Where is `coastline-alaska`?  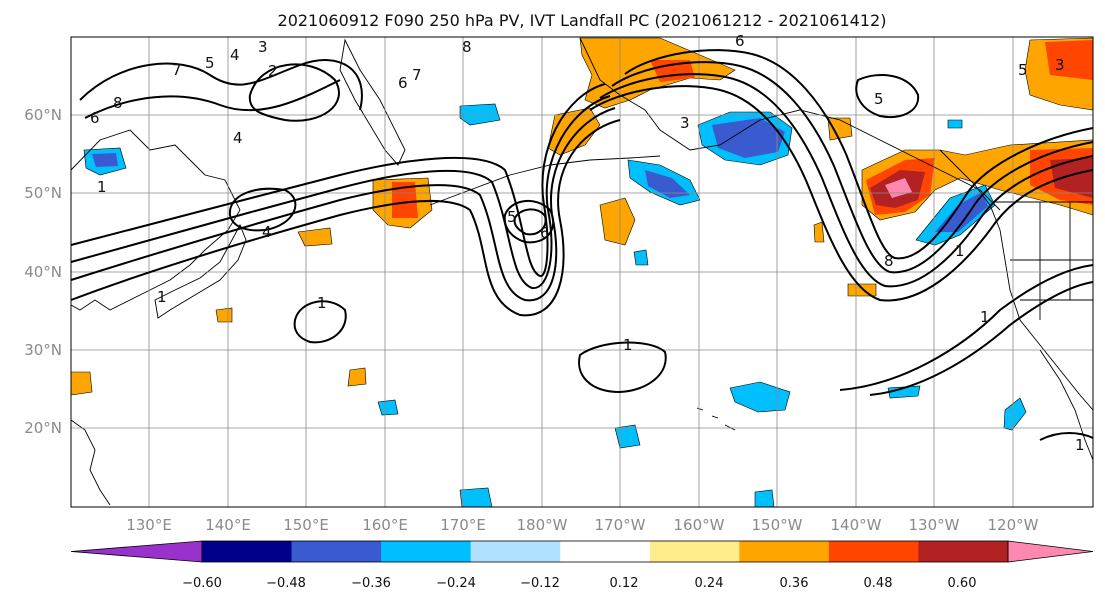
coastline-alaska is located at coordinates (790, 124).